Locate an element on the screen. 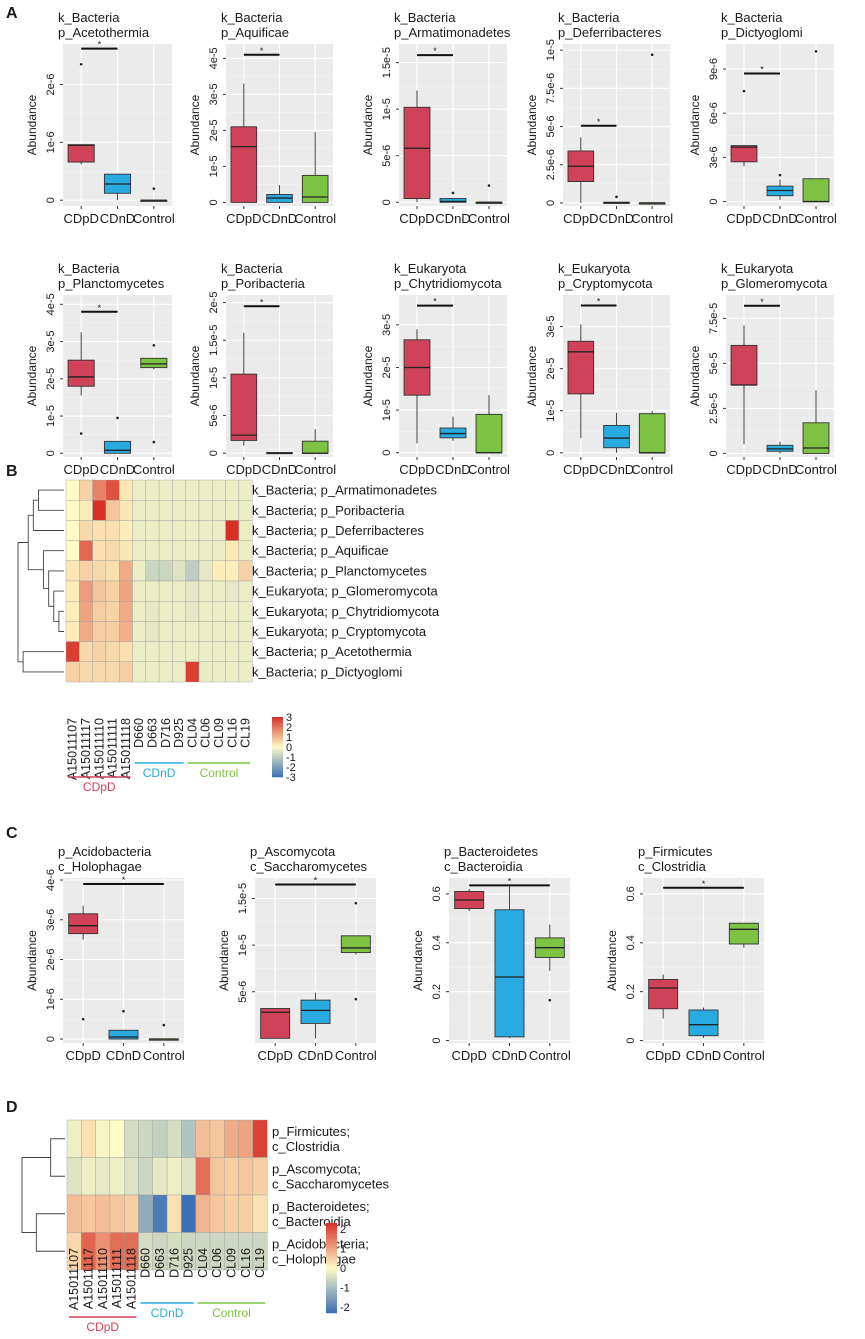 The image size is (865, 1339). chart-title: p_Firmicutes is located at coordinates (675, 851).